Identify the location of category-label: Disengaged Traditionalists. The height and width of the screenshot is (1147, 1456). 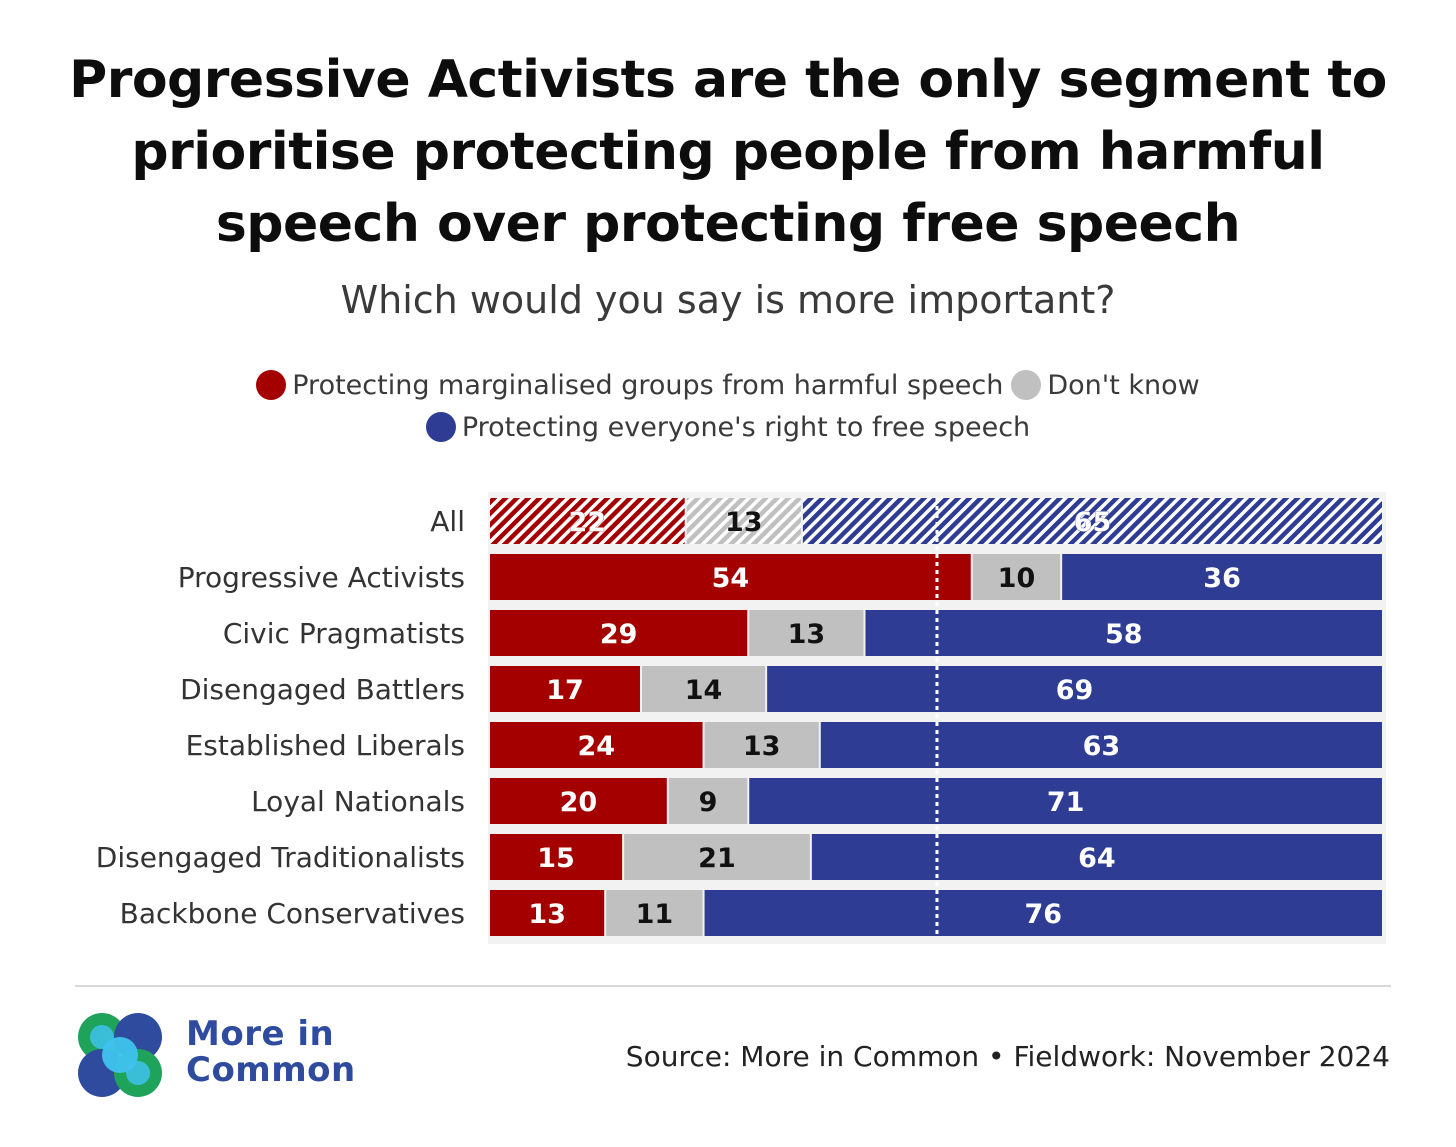
(280, 857).